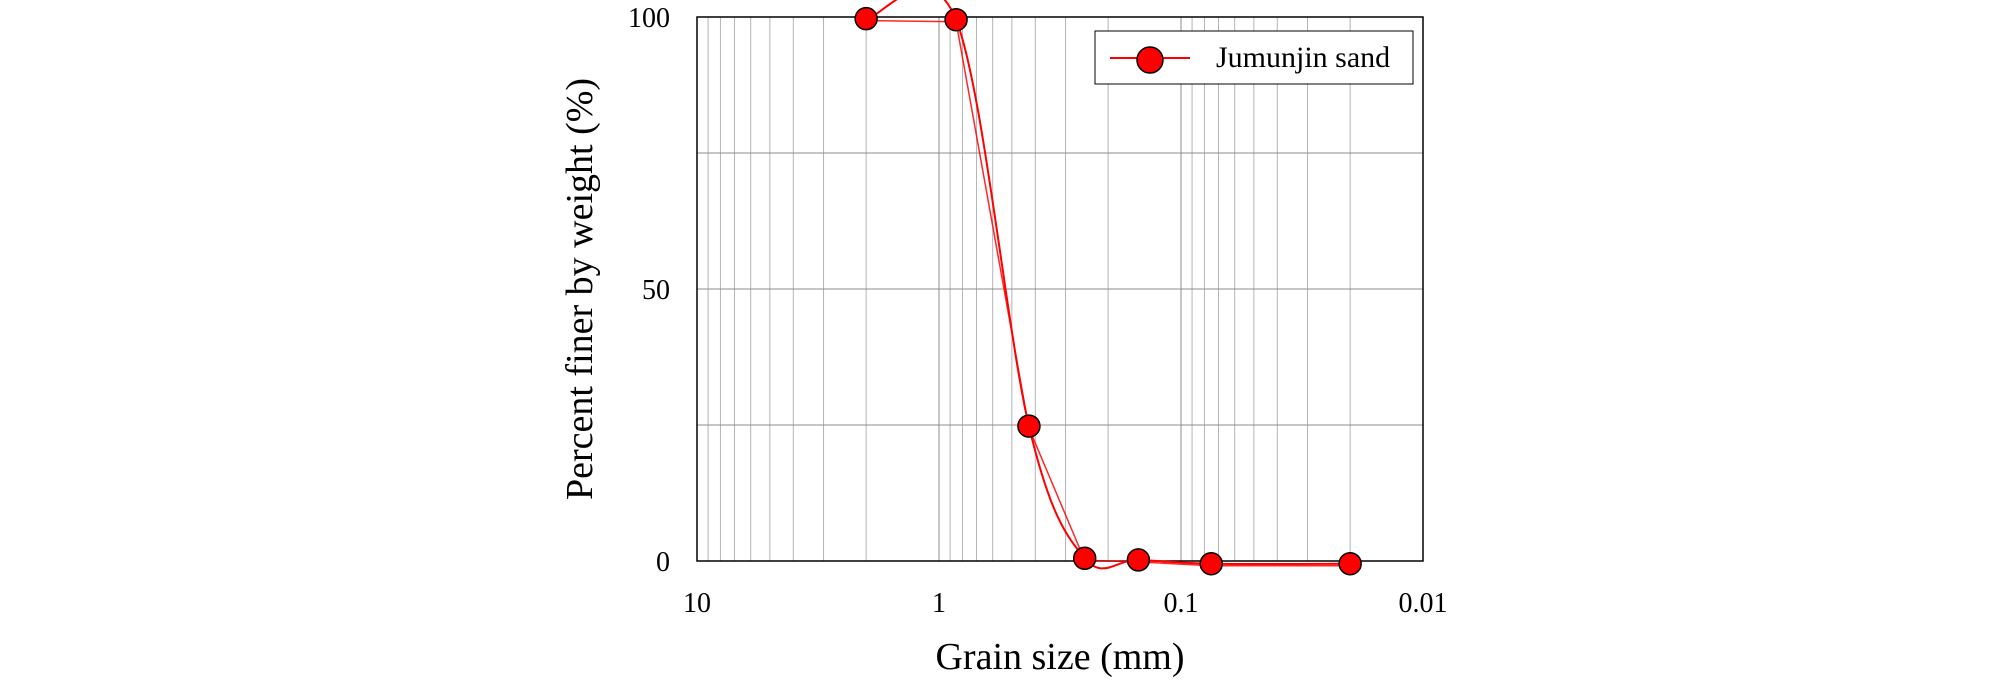 Image resolution: width=2008 pixels, height=680 pixels. What do you see at coordinates (1303, 57) in the screenshot?
I see `legend-label: Jumunjin sand` at bounding box center [1303, 57].